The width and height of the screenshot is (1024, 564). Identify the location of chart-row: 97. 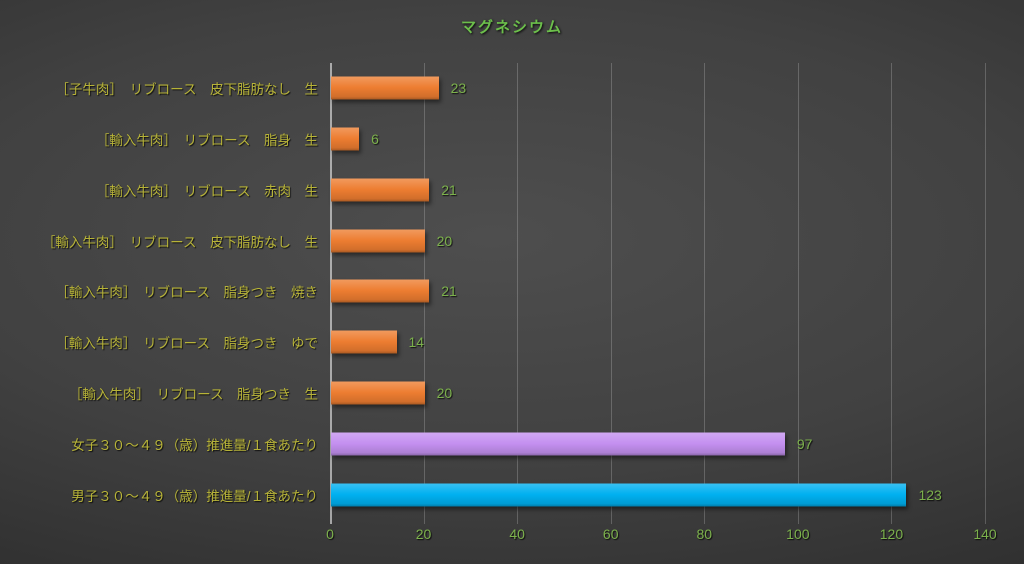
(669, 443).